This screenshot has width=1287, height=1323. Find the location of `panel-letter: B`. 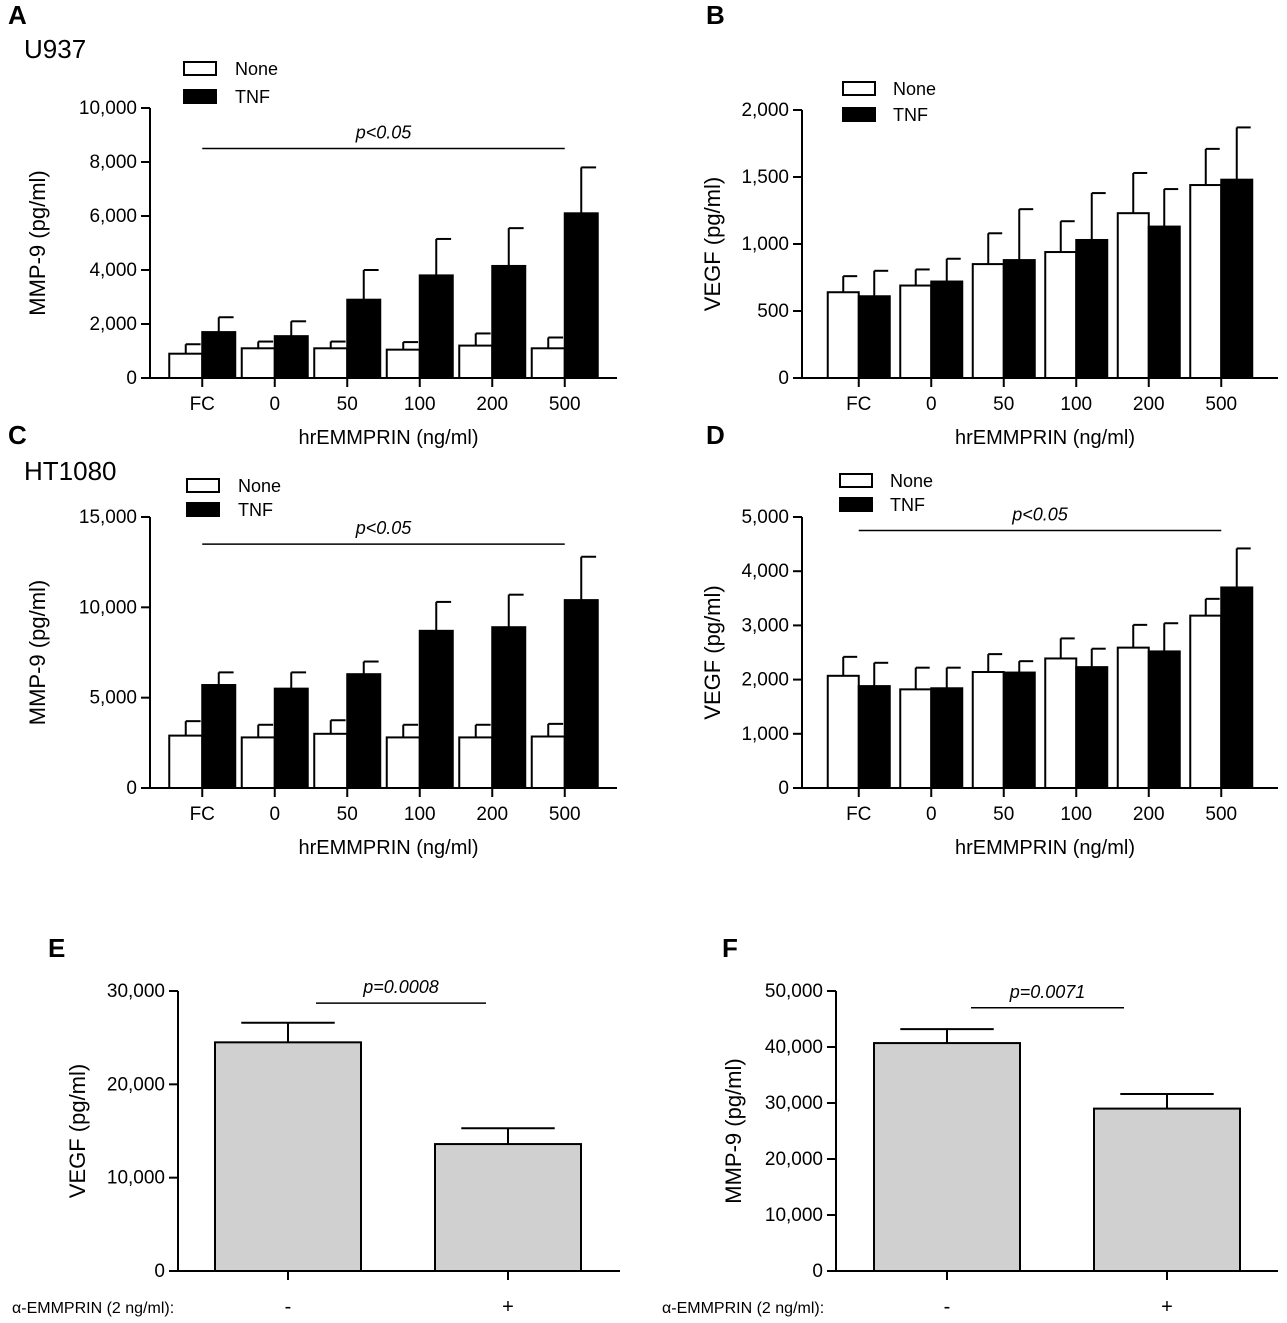

panel-letter: B is located at coordinates (715, 15).